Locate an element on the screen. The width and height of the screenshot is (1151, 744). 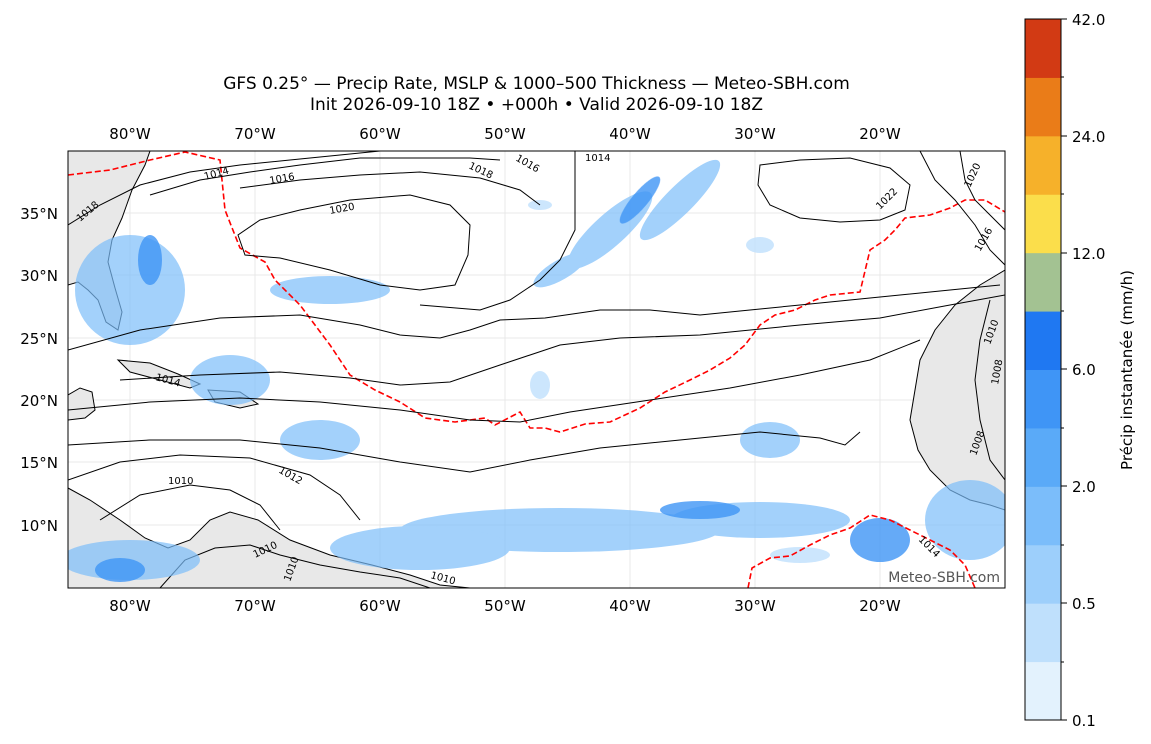
colorbar-tick-label: 0.1 is located at coordinates (1084, 721).